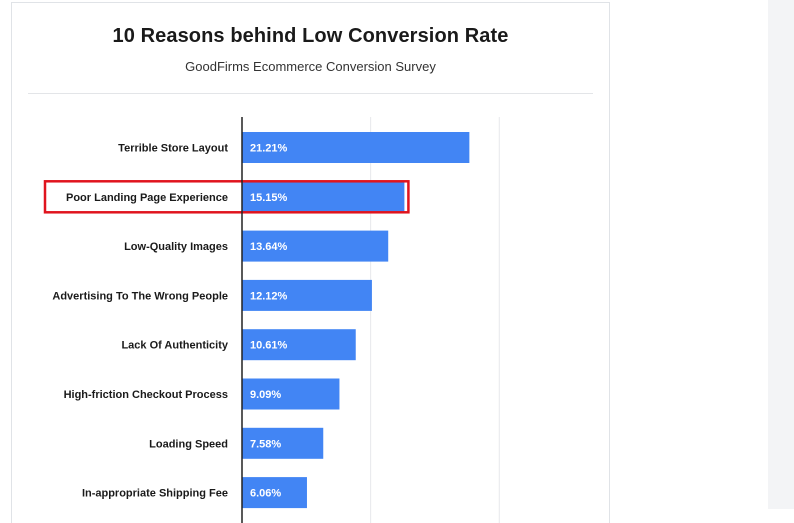 Image resolution: width=794 pixels, height=523 pixels. What do you see at coordinates (146, 395) in the screenshot?
I see `category-label-high-friction-checkout-process: High-friction Checkout Process` at bounding box center [146, 395].